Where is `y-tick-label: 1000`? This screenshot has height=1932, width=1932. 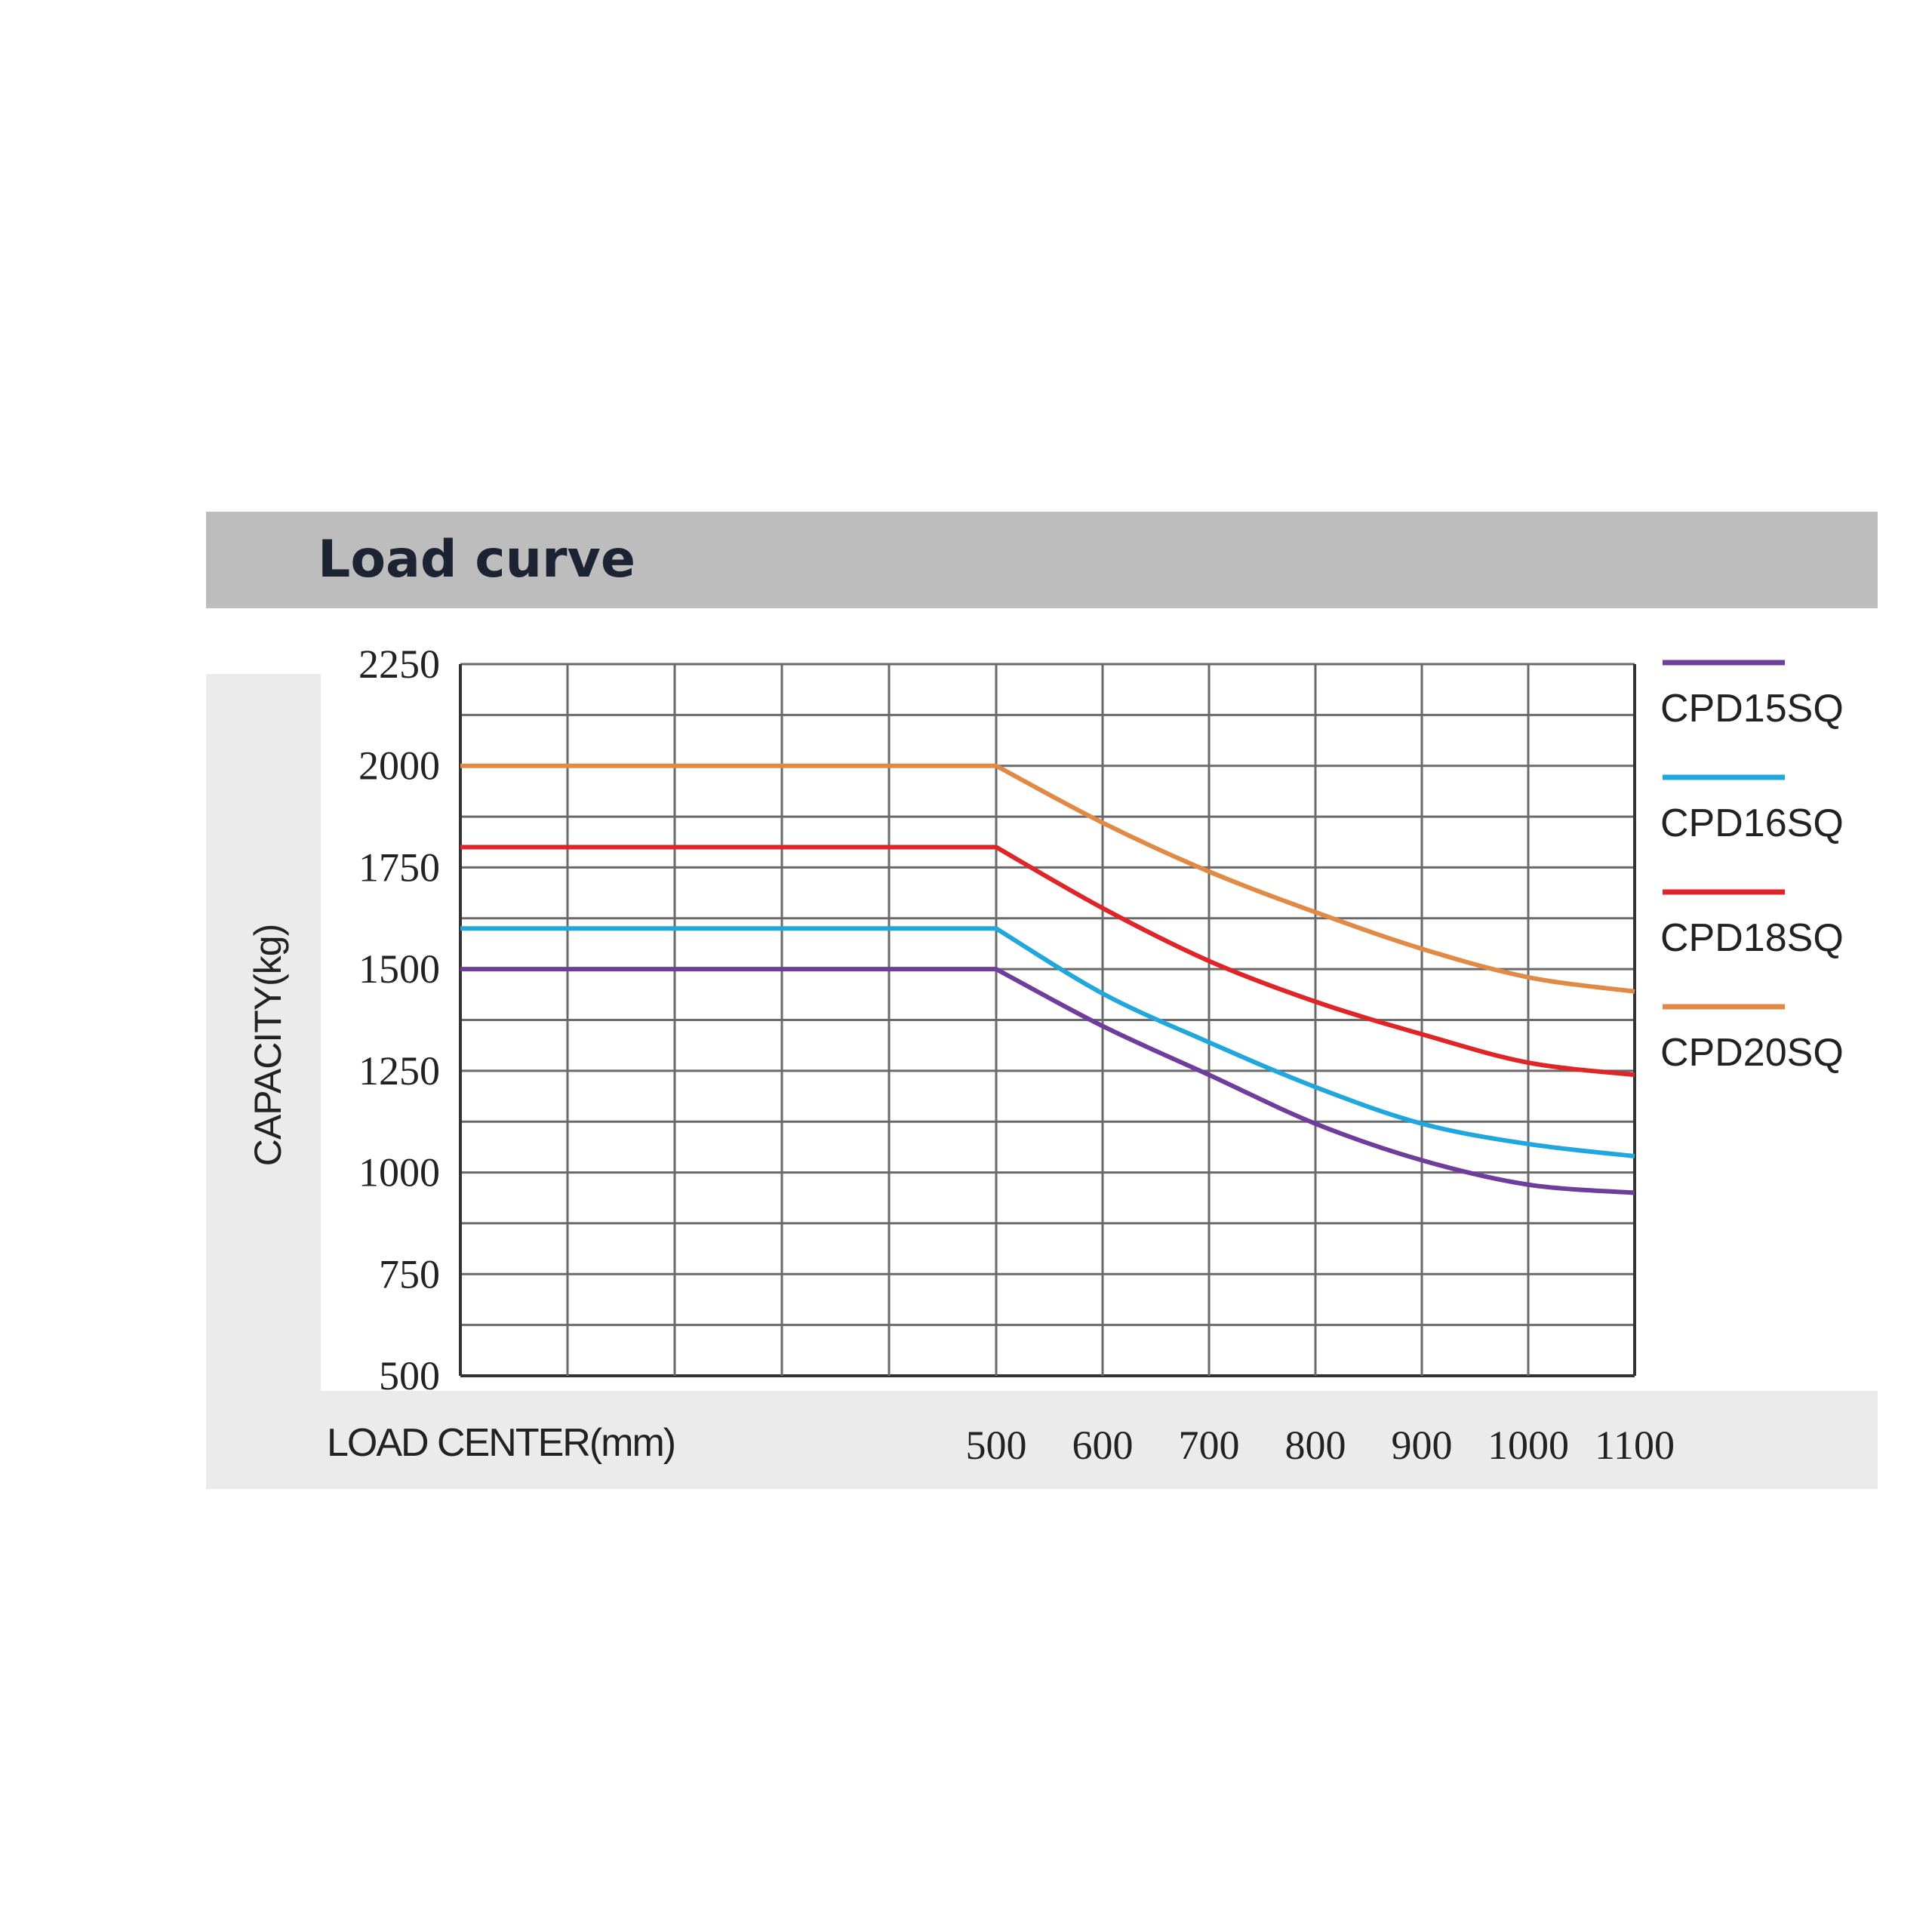
y-tick-label: 1000 is located at coordinates (399, 1172).